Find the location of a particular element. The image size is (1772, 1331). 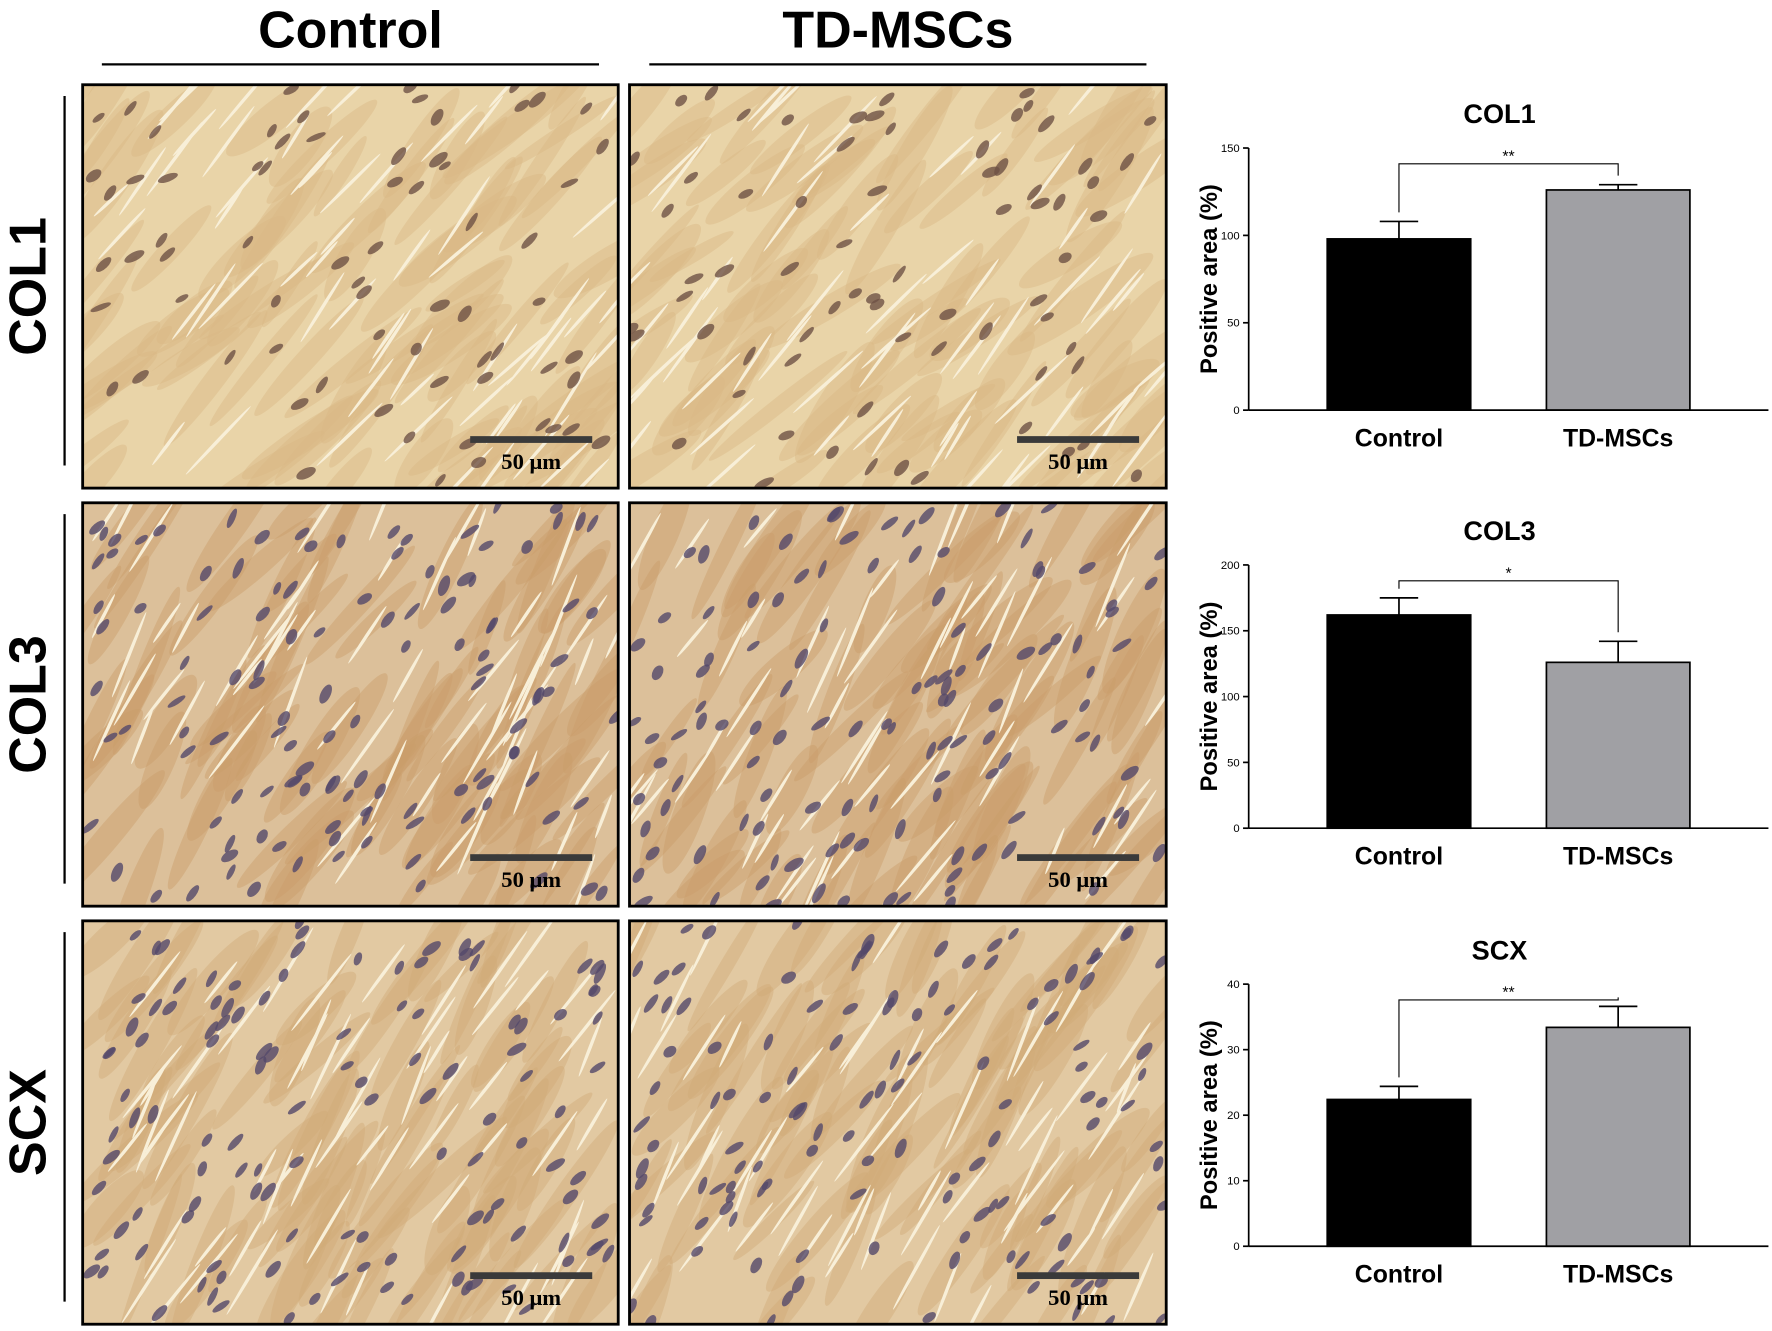

x-tick-label: Control is located at coordinates (1399, 1274).